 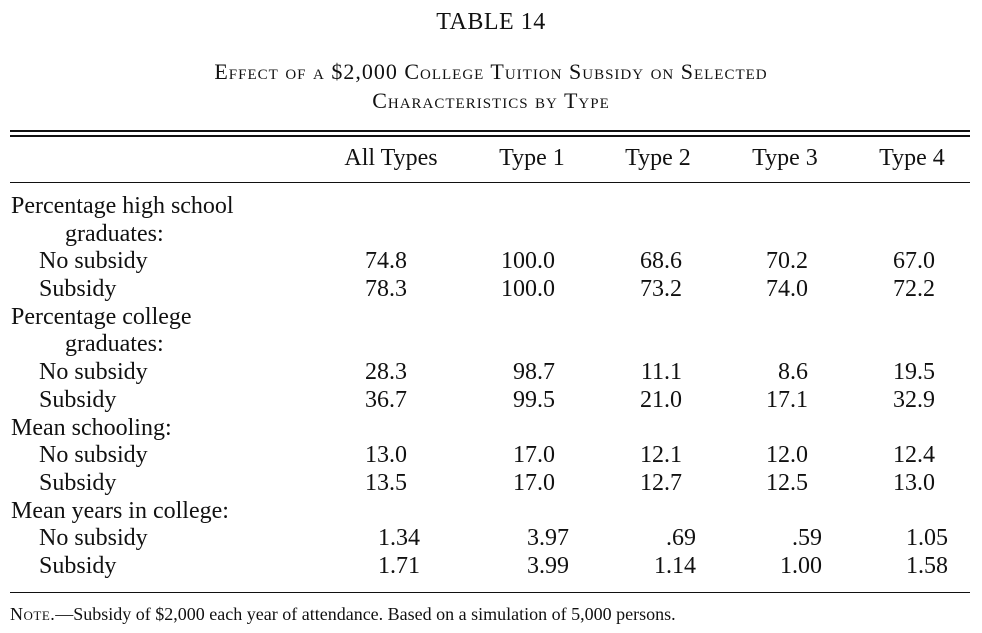 I want to click on cell-type-2: 11.1, so click(x=661, y=372).